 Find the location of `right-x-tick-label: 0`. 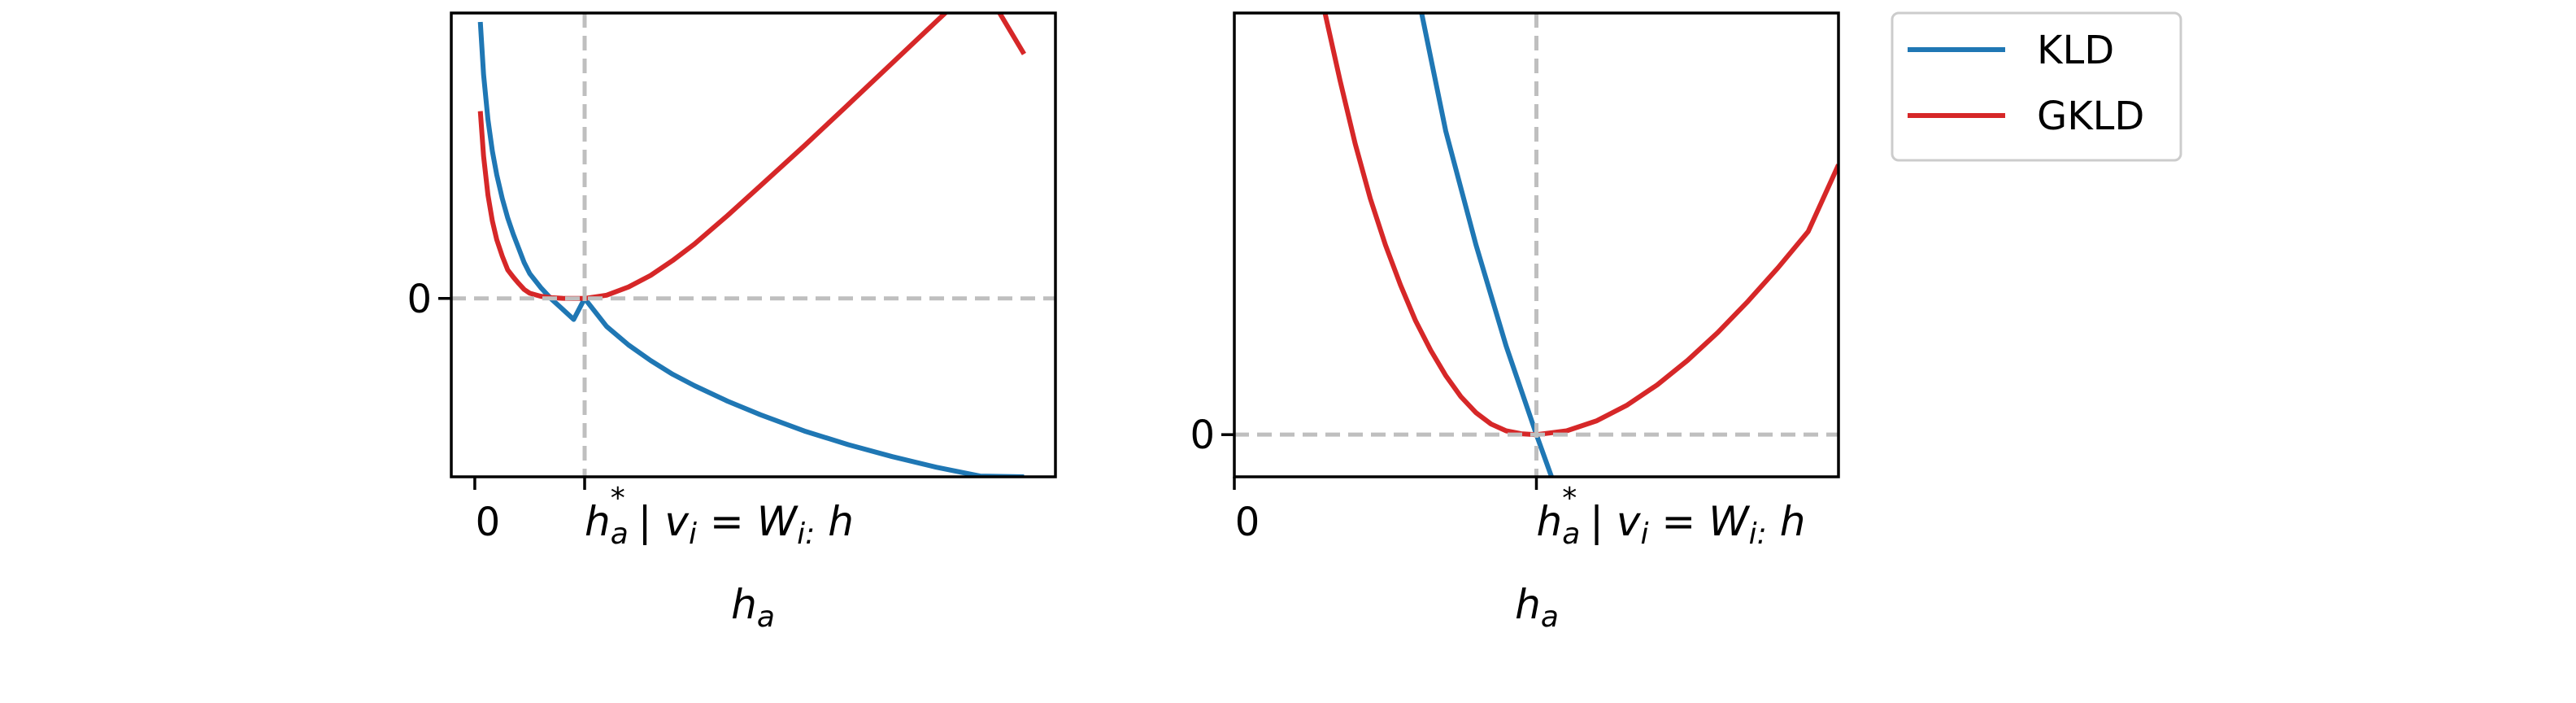

right-x-tick-label: 0 is located at coordinates (1247, 522).